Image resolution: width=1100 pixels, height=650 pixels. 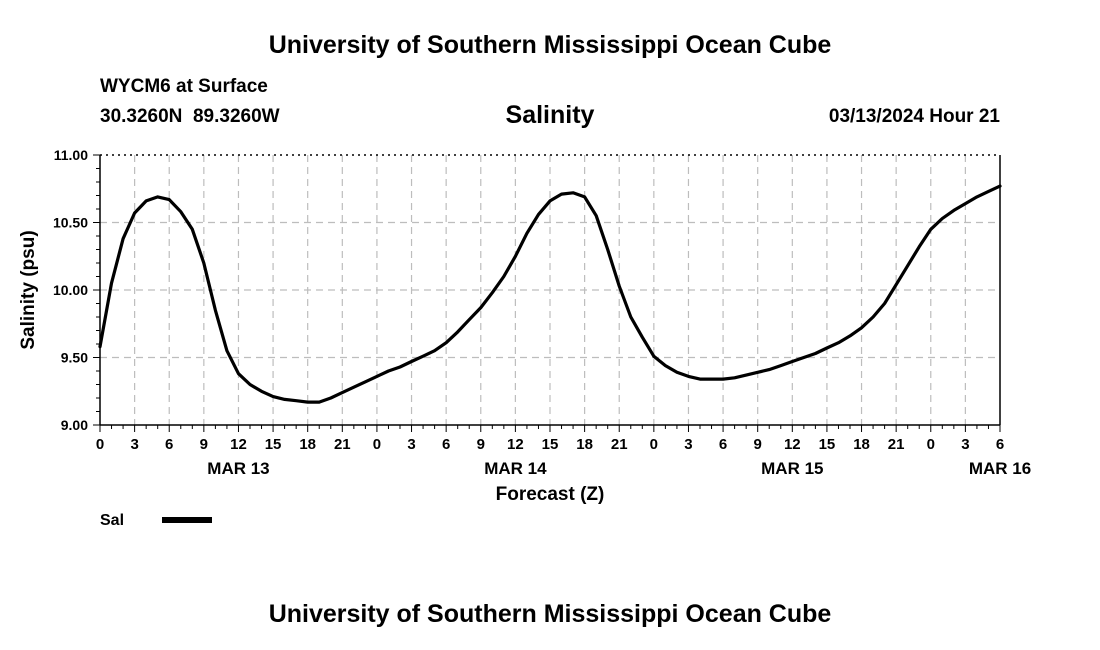 What do you see at coordinates (184, 86) in the screenshot?
I see `station-name: WYCM6 at Surface` at bounding box center [184, 86].